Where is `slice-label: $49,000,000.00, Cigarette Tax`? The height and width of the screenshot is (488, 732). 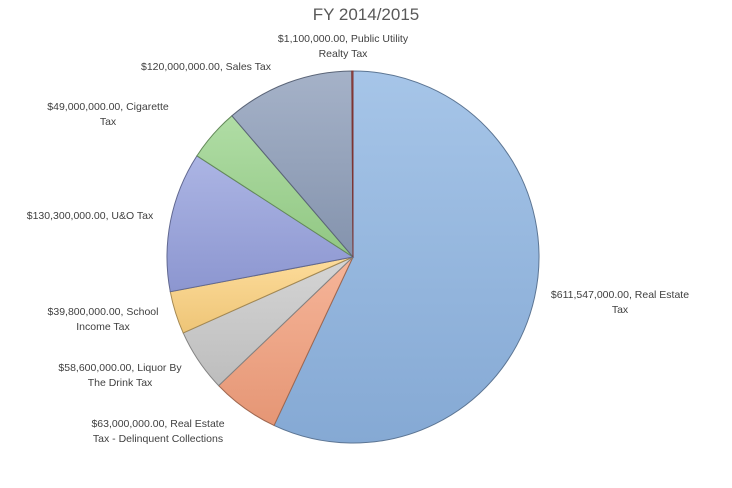 slice-label: $49,000,000.00, Cigarette Tax is located at coordinates (108, 114).